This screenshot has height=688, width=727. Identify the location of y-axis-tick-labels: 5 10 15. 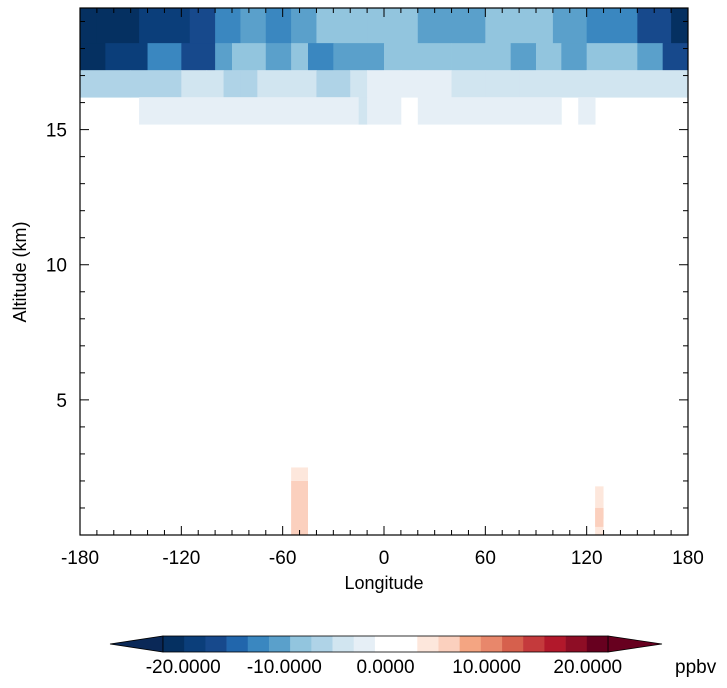
(56, 266).